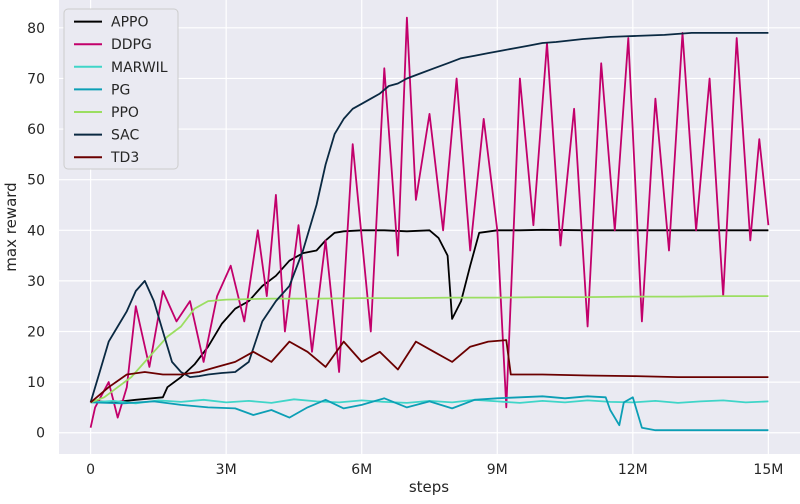 The width and height of the screenshot is (800, 504). What do you see at coordinates (226, 470) in the screenshot?
I see `x-tick-label: 3M` at bounding box center [226, 470].